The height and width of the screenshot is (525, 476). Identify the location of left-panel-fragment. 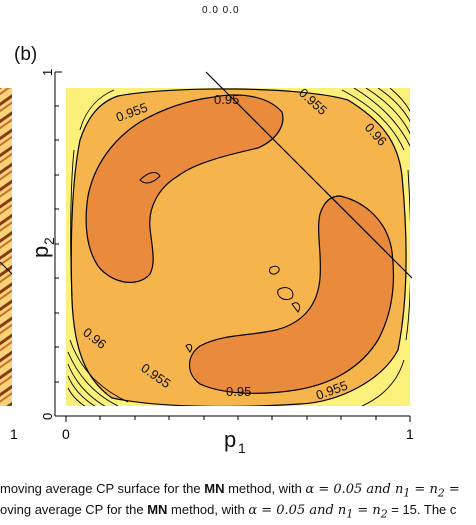
(6, 247).